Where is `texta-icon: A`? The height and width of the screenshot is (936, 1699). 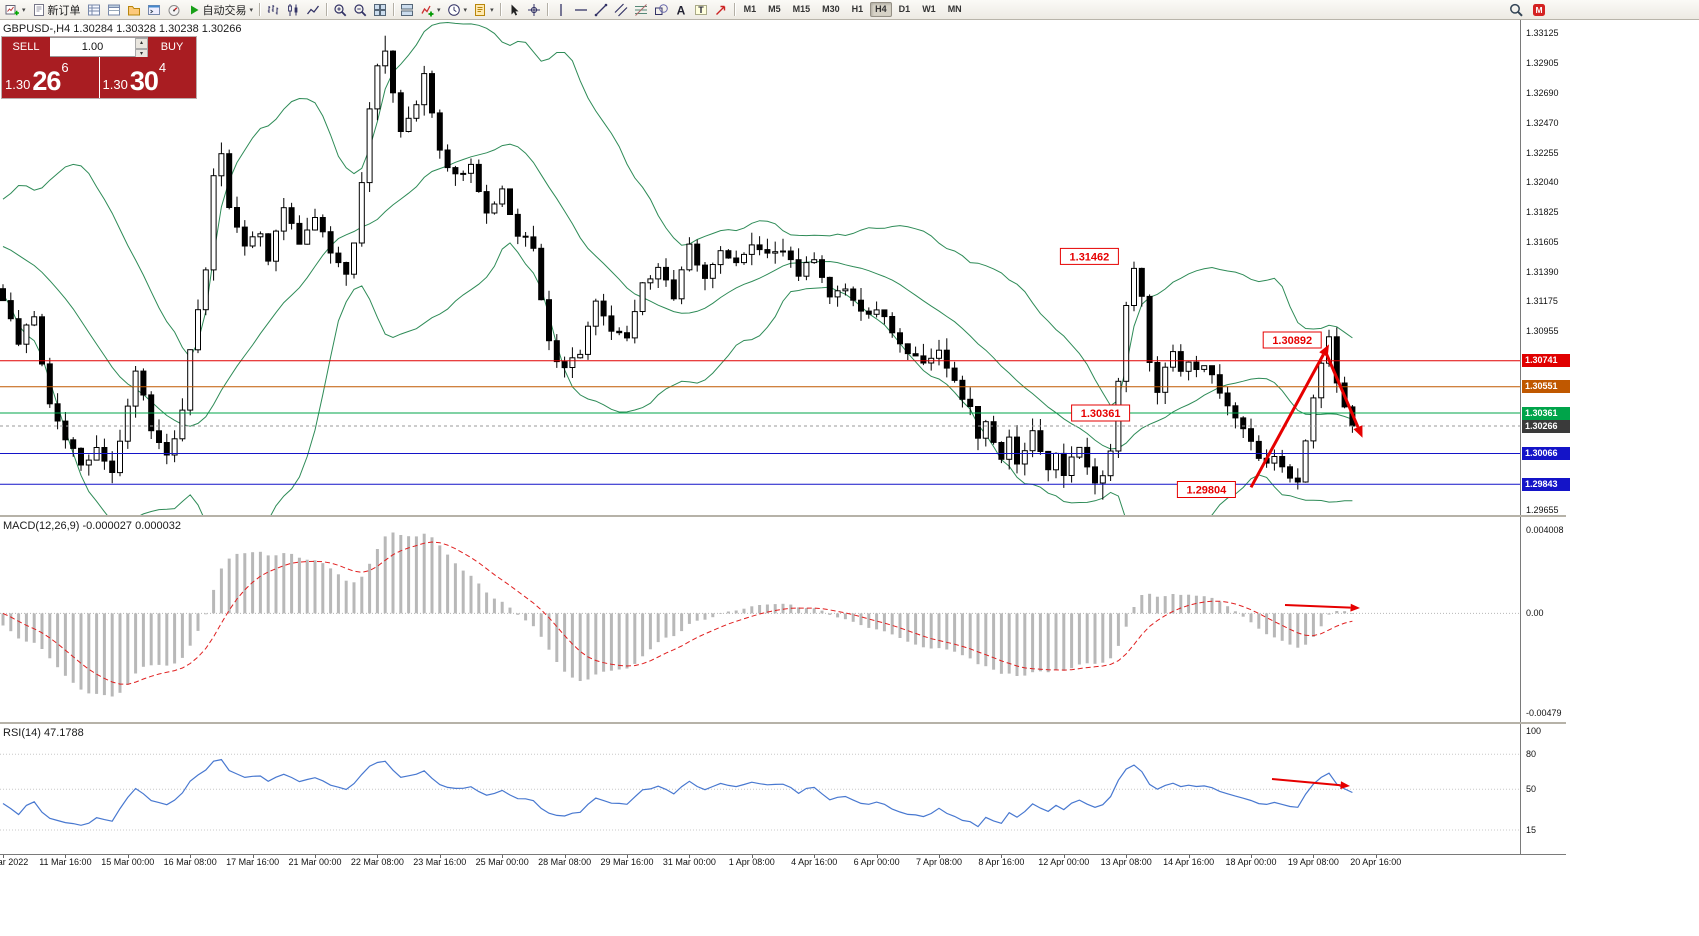
texta-icon: A is located at coordinates (681, 10).